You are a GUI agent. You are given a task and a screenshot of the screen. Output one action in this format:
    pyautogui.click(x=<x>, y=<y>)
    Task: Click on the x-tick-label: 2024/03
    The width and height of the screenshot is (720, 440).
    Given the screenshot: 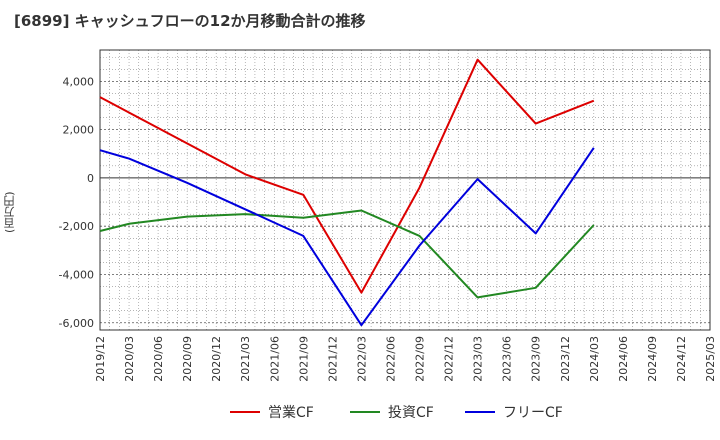 What is the action you would take?
    pyautogui.click(x=594, y=359)
    